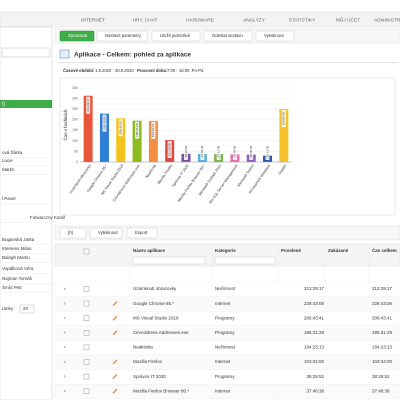 The height and width of the screenshot is (400, 400). Describe the element at coordinates (9, 198) in the screenshot. I see `user-name: l Pavel` at that location.